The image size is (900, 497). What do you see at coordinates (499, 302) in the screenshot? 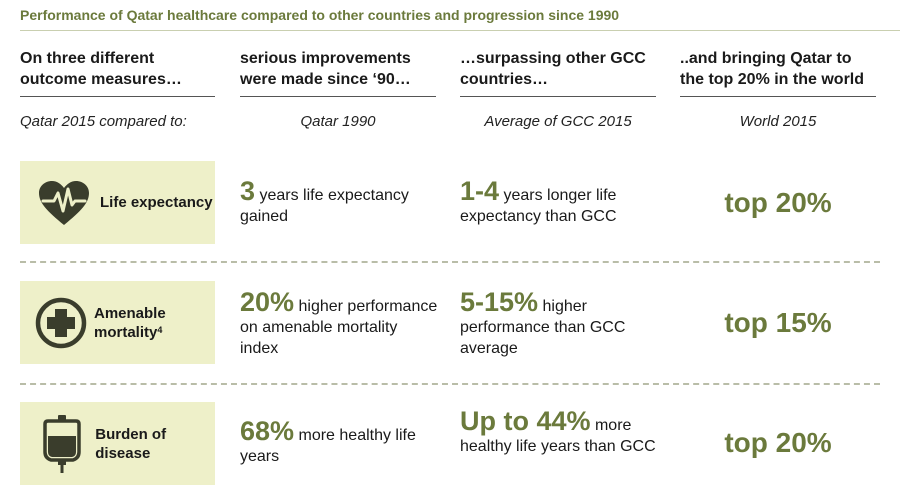
I see `stat-gcc-value: 5-15%` at bounding box center [499, 302].